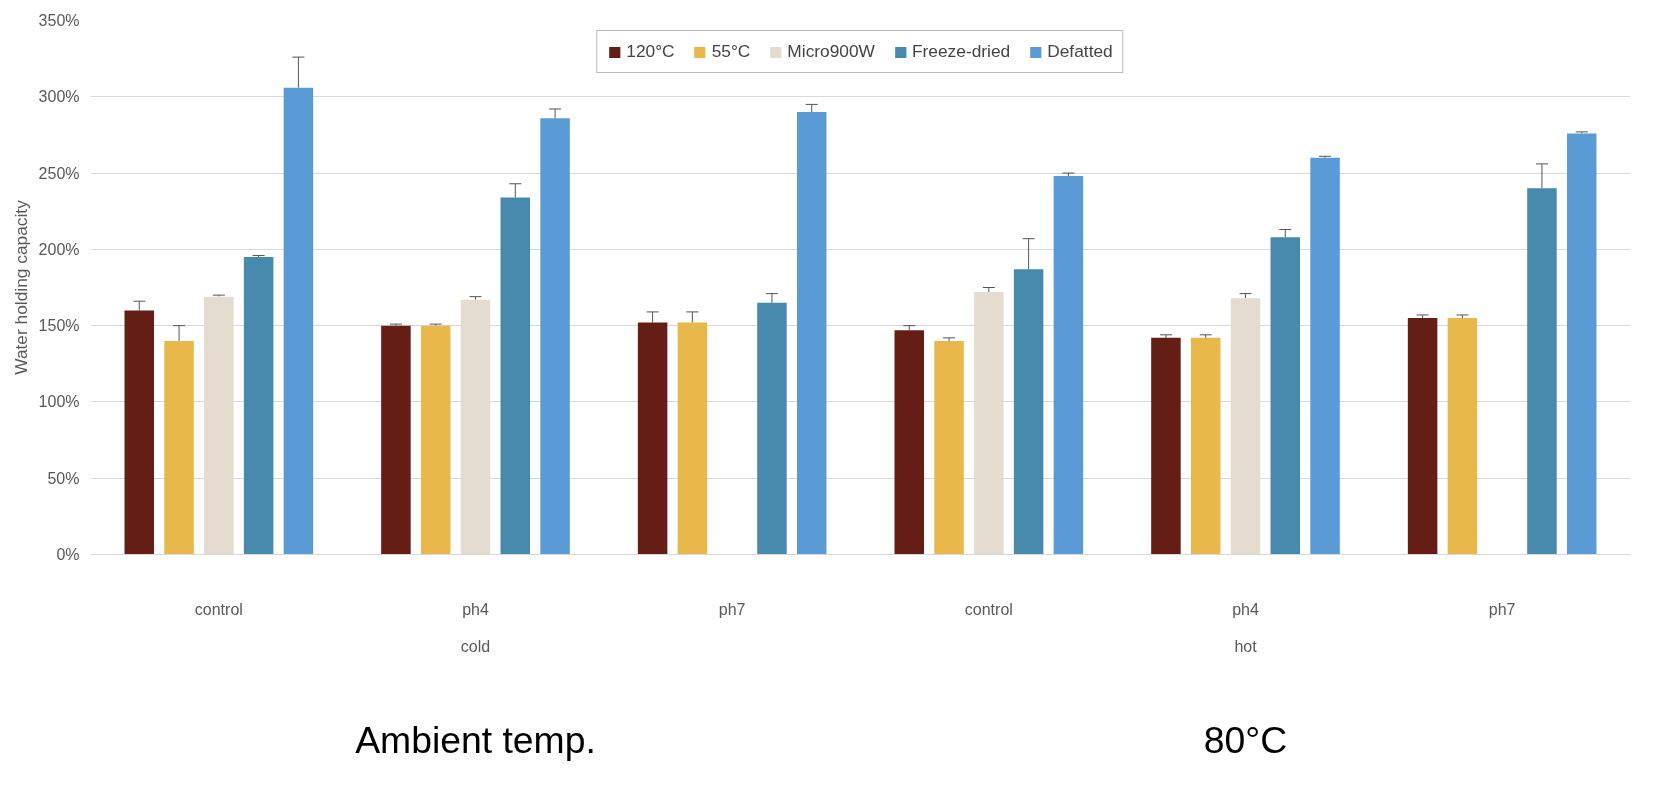 The image size is (1660, 806). Describe the element at coordinates (831, 51) in the screenshot. I see `legend-label: Micro900W` at that location.